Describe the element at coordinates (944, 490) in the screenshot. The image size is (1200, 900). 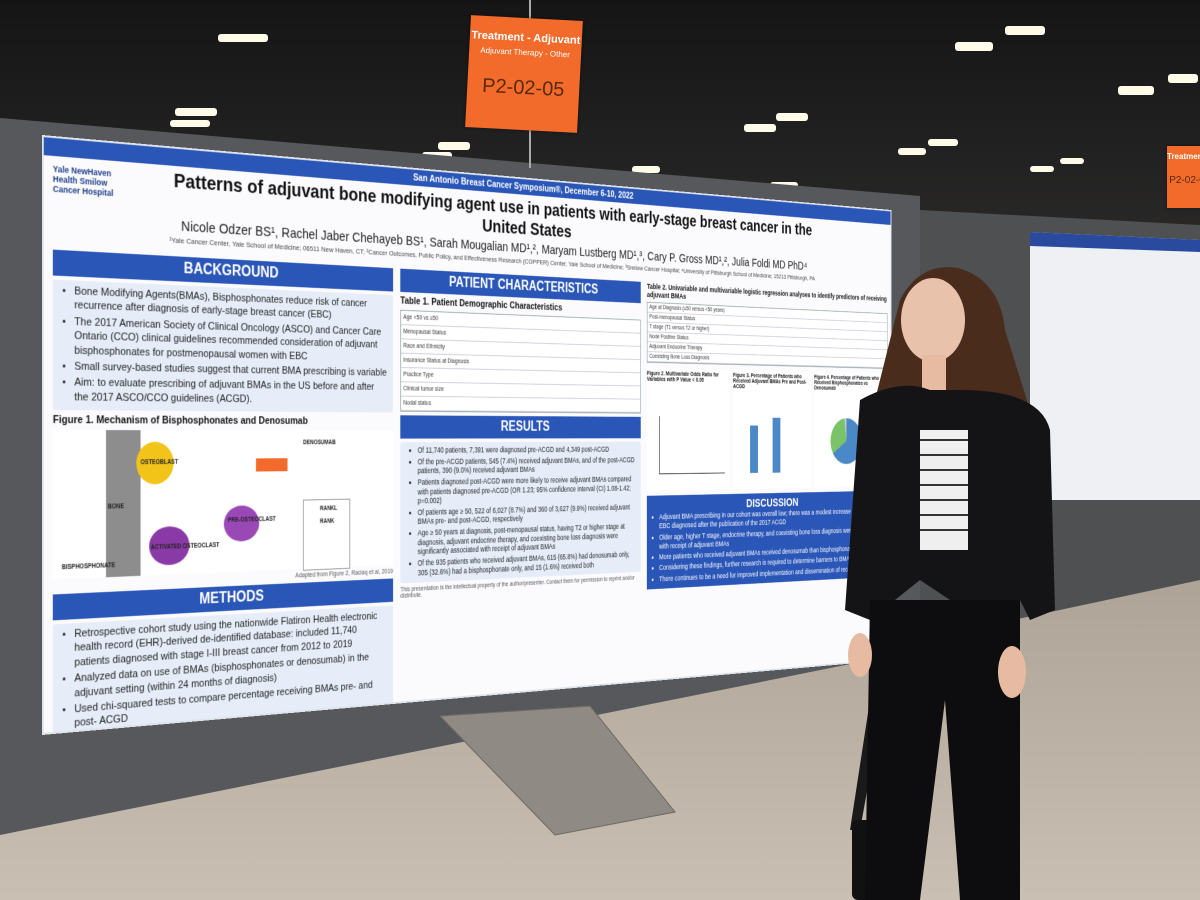
I see `shirt` at that location.